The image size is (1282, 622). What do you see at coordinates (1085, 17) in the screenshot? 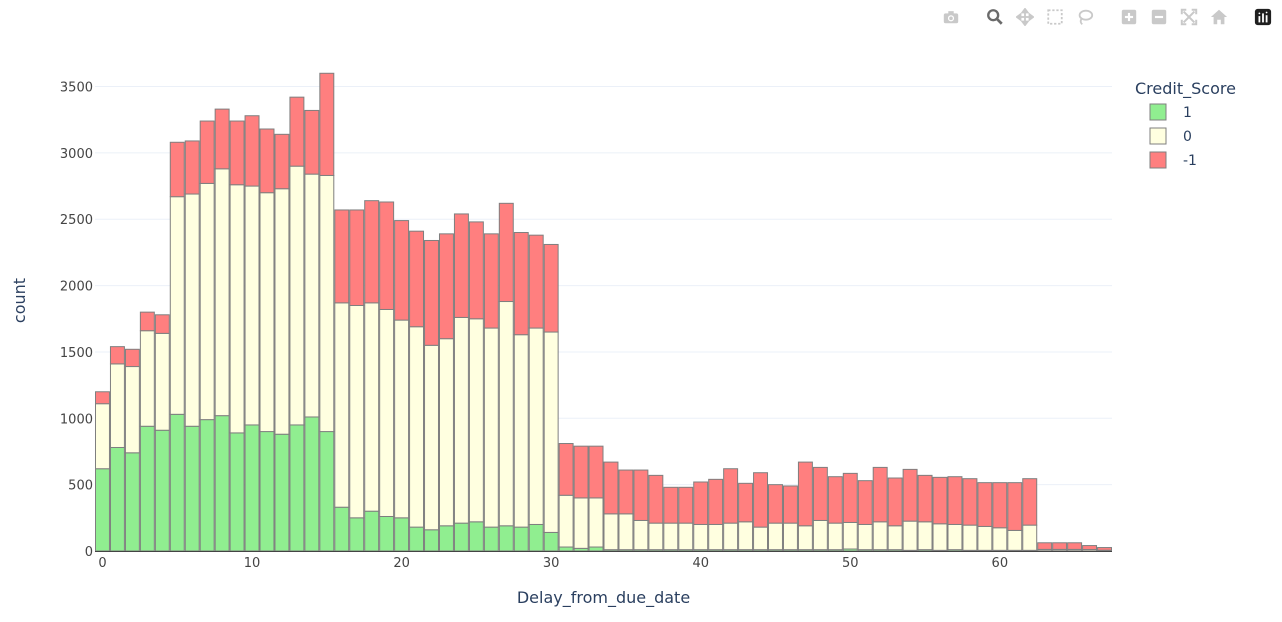
I see `lasso-icon` at bounding box center [1085, 17].